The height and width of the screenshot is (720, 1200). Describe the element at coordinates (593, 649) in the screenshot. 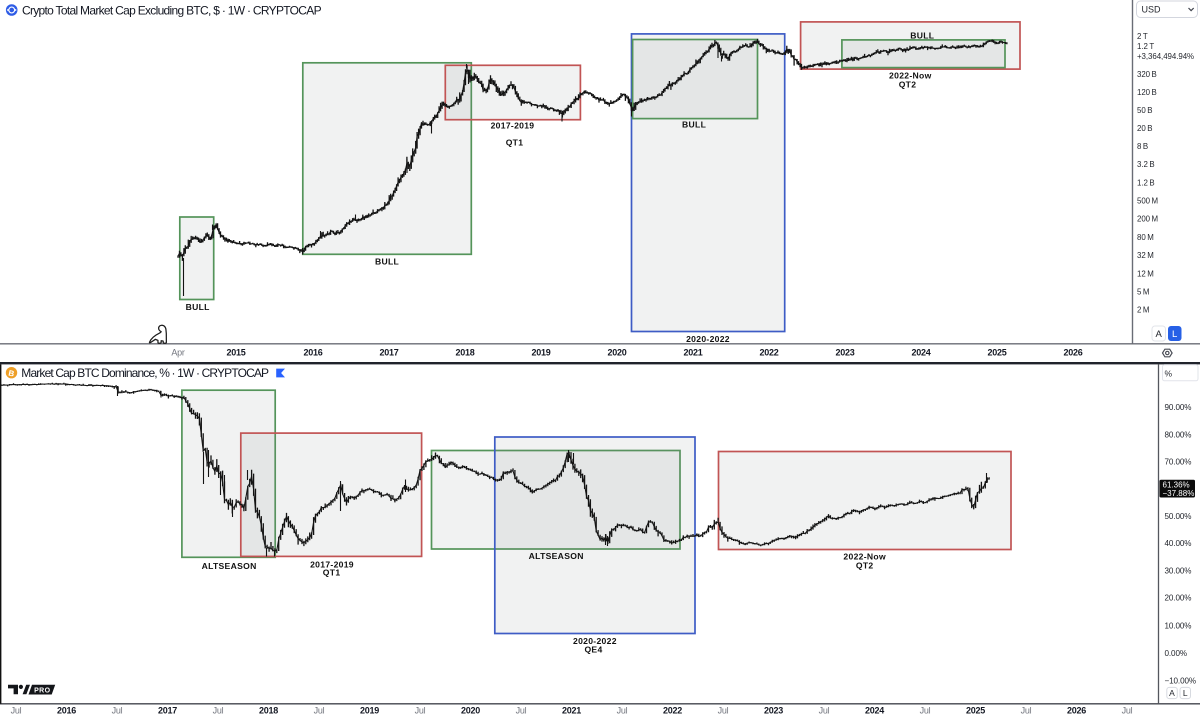

I see `svg-text: QE4` at that location.